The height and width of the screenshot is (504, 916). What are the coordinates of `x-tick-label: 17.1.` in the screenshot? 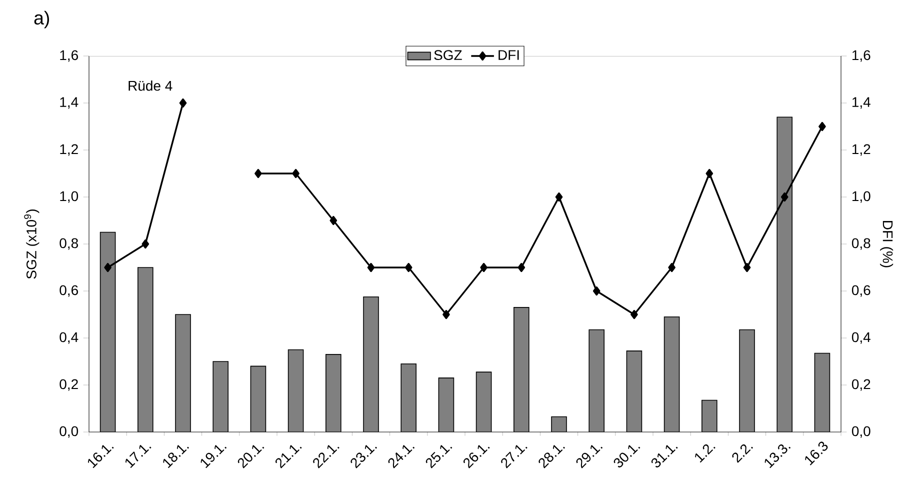 It's located at (138, 456).